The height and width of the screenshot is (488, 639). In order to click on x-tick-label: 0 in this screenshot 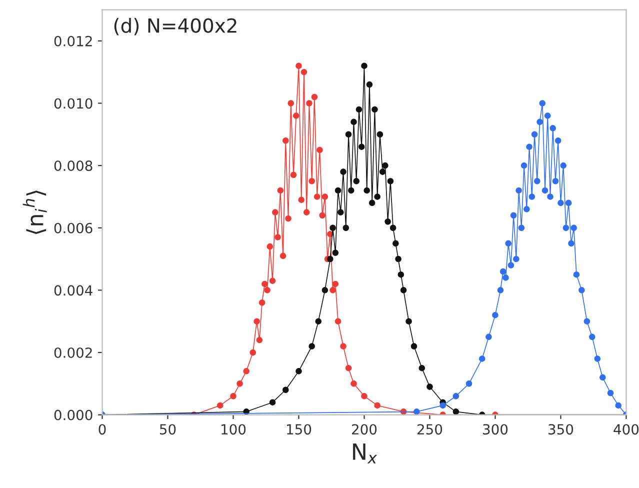, I will do `click(102, 429)`.